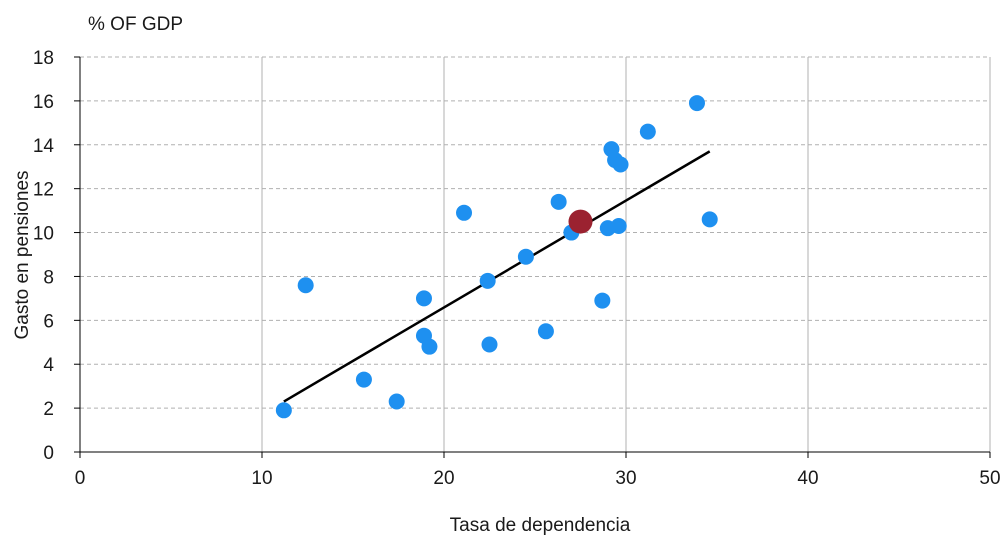 This screenshot has height=547, width=1007. Describe the element at coordinates (22, 254) in the screenshot. I see `y-axis-label: Gasto en pensiones` at that location.